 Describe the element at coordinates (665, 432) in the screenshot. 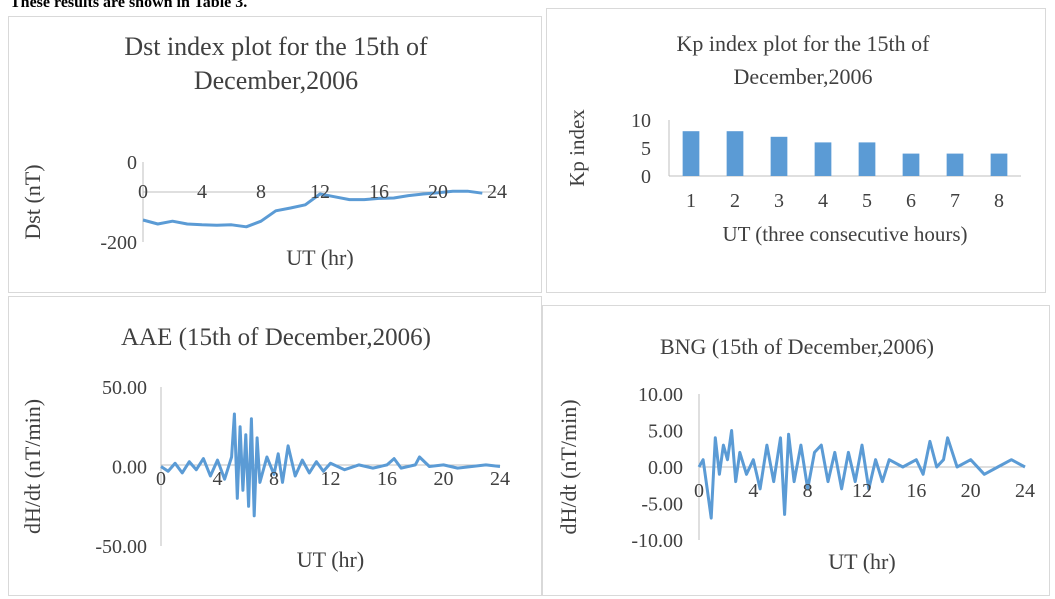

I see `bng-y-tick-label: 5.00` at that location.